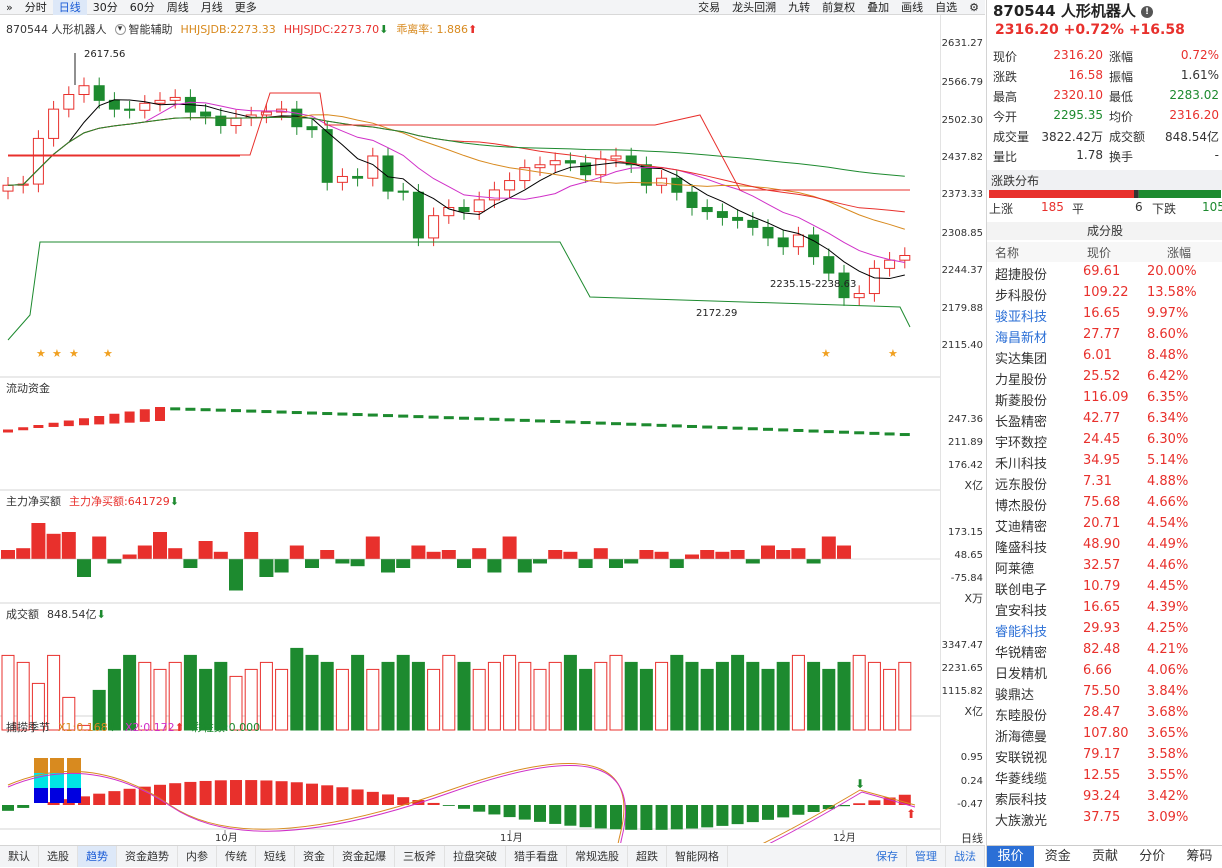 The height and width of the screenshot is (868, 1222). What do you see at coordinates (1104, 377) in the screenshot?
I see `component-row: 力星股份 25.52 6.42%` at bounding box center [1104, 377].